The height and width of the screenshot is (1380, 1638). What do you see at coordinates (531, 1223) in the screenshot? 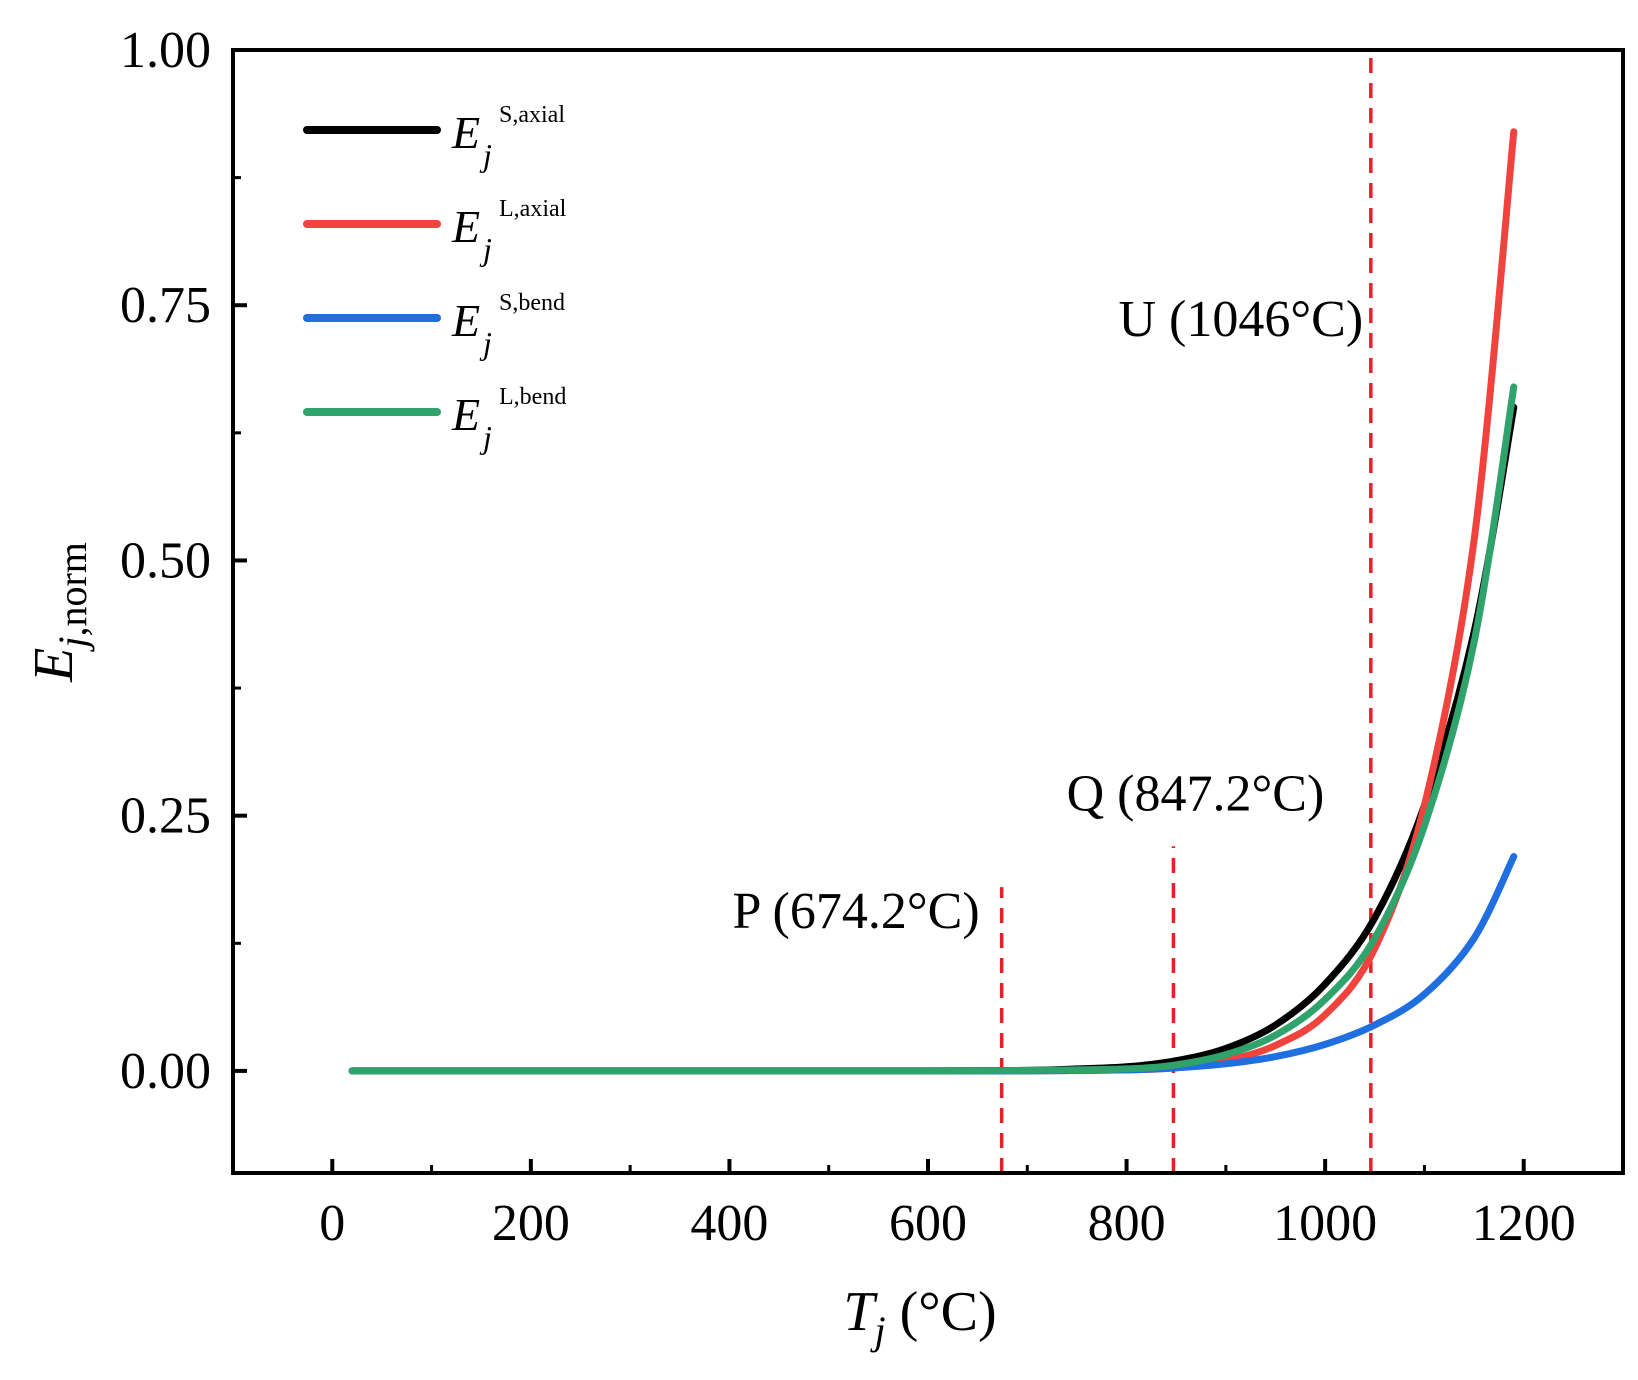
I see `x-tick-label: 200` at bounding box center [531, 1223].